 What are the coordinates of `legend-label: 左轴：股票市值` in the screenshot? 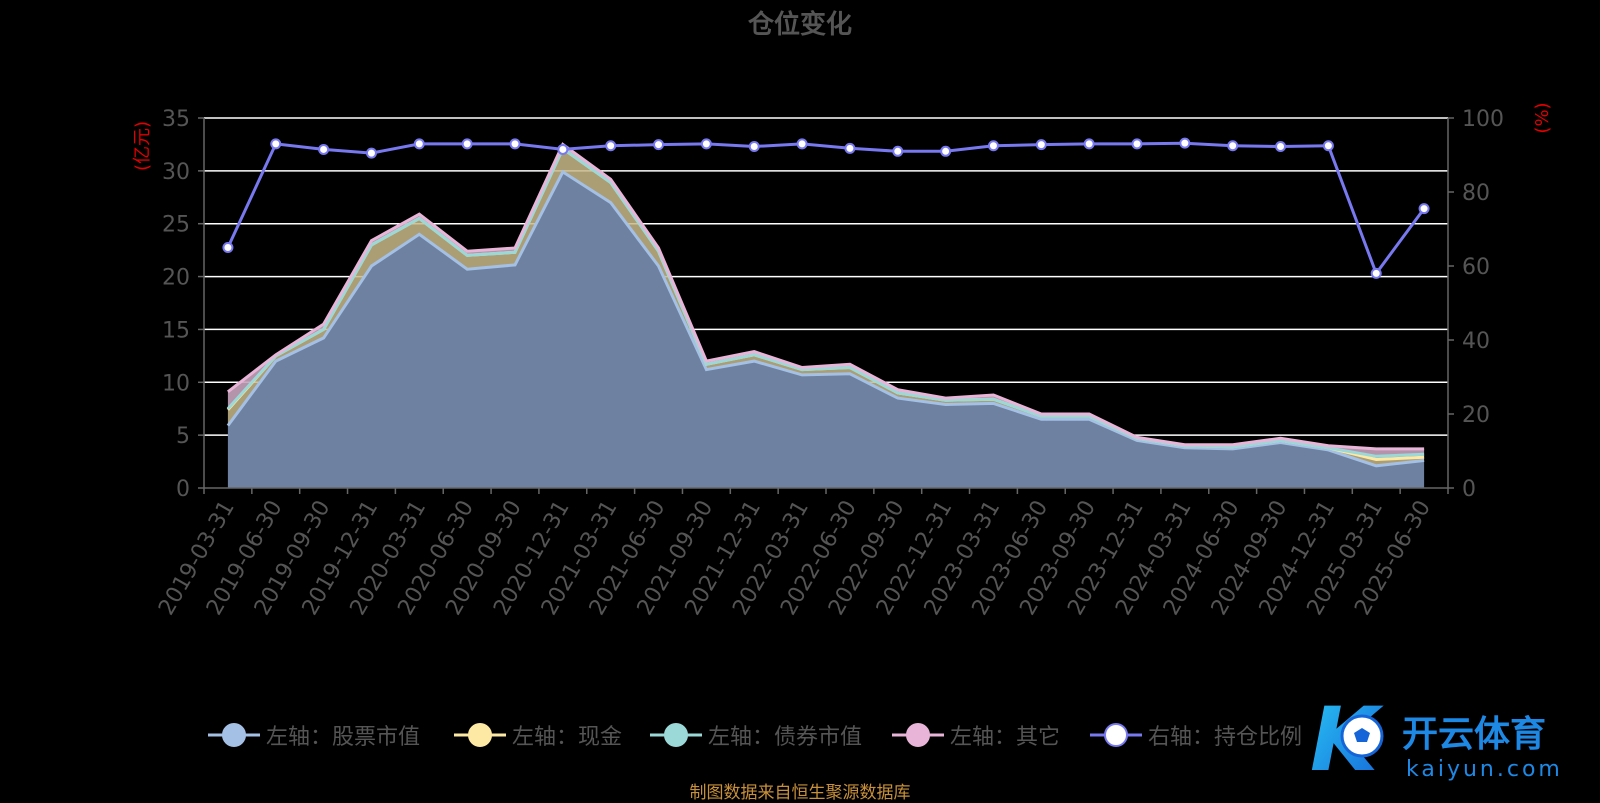 It's located at (343, 737).